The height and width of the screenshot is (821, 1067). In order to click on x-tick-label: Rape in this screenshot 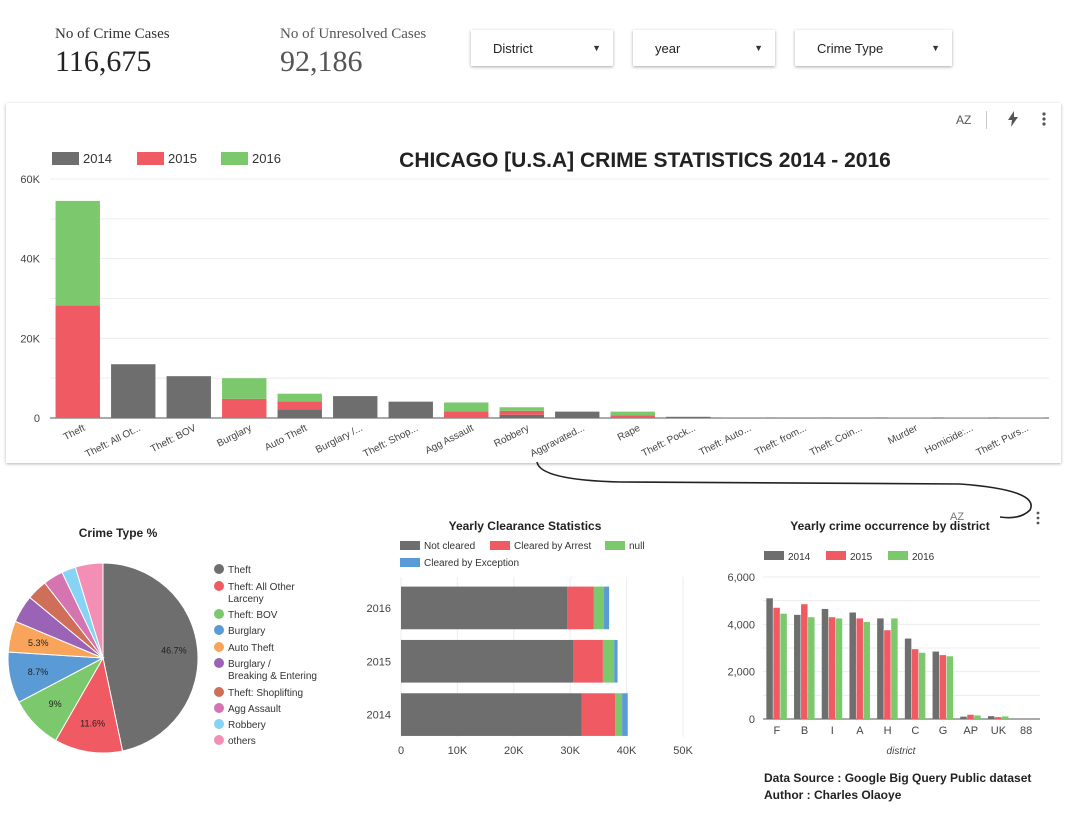, I will do `click(629, 433)`.